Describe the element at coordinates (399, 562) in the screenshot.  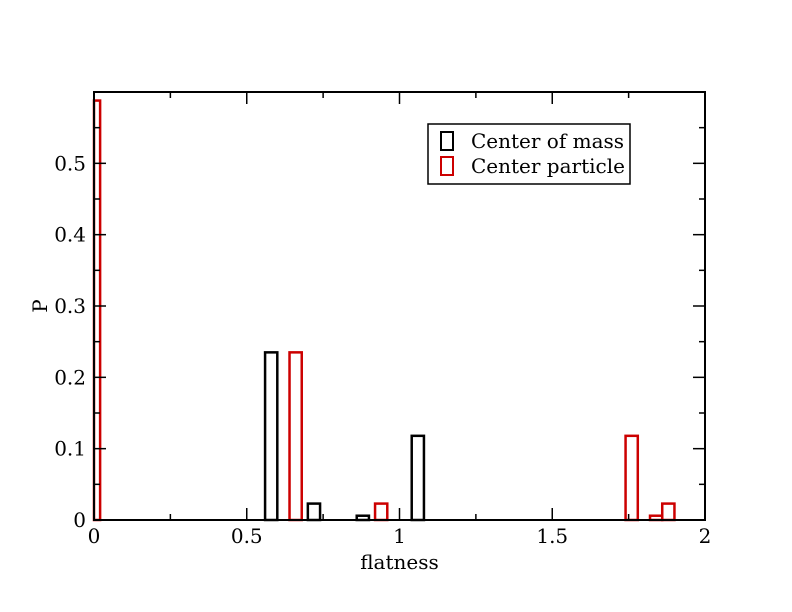
I see `x-axis-title: flatness` at that location.